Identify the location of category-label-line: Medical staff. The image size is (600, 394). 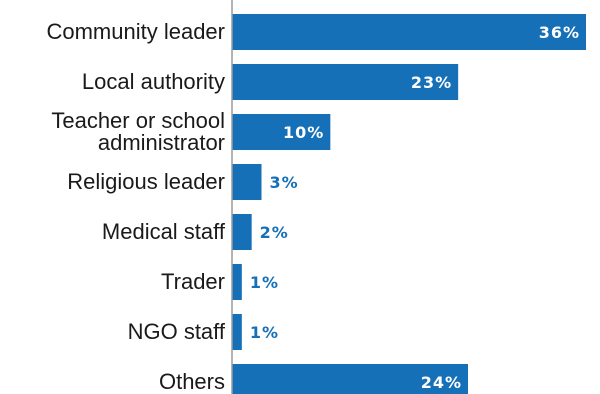
(164, 231).